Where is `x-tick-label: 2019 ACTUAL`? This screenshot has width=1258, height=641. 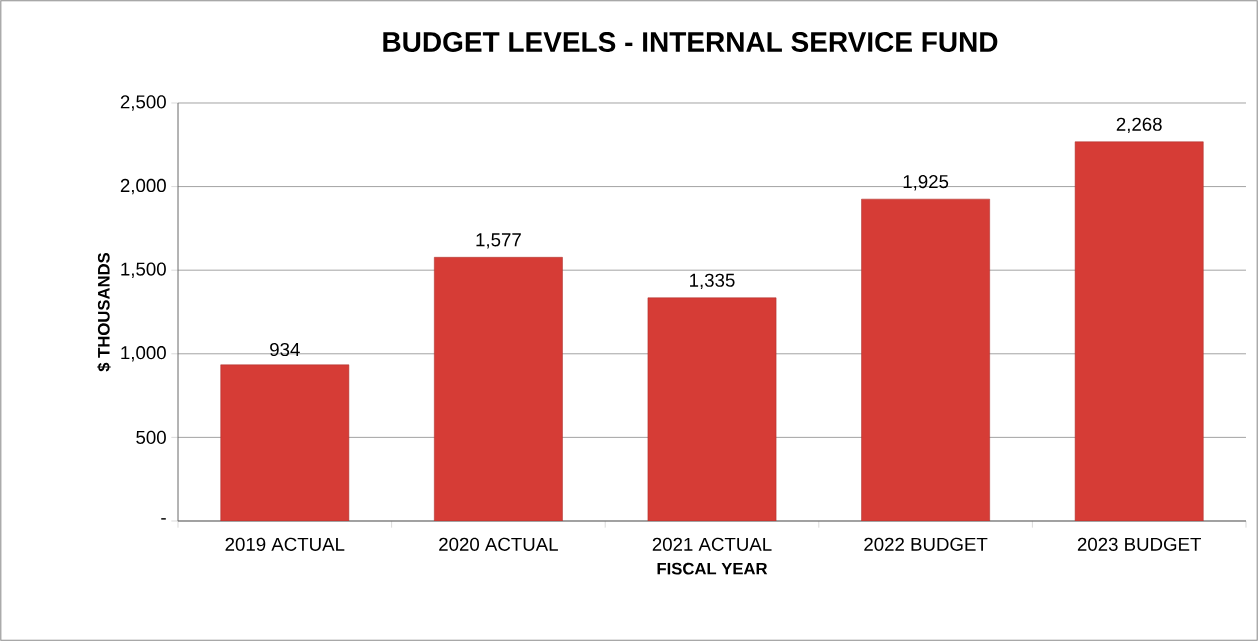 x-tick-label: 2019 ACTUAL is located at coordinates (285, 544).